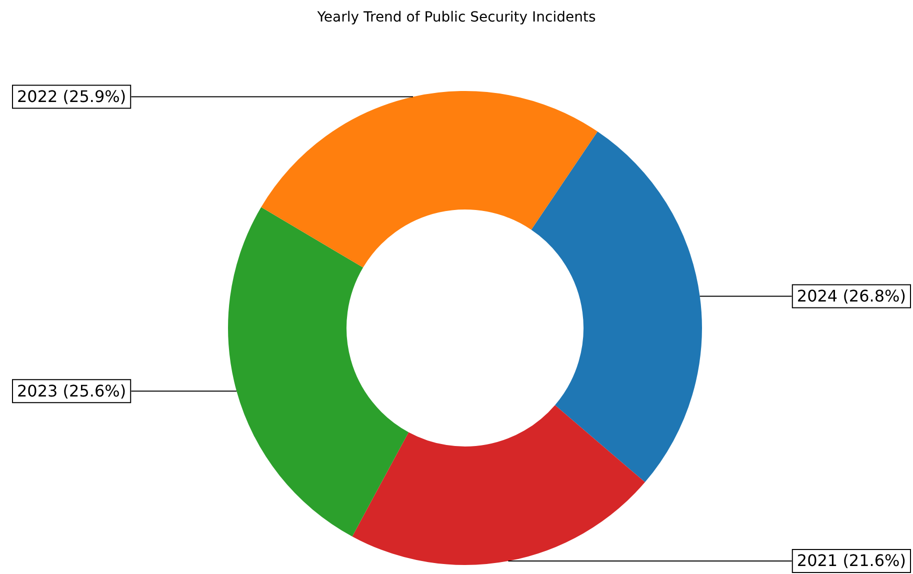 The height and width of the screenshot is (574, 913). What do you see at coordinates (456, 18) in the screenshot?
I see `chart-title: Yearly Trend of Public Security Incidents` at bounding box center [456, 18].